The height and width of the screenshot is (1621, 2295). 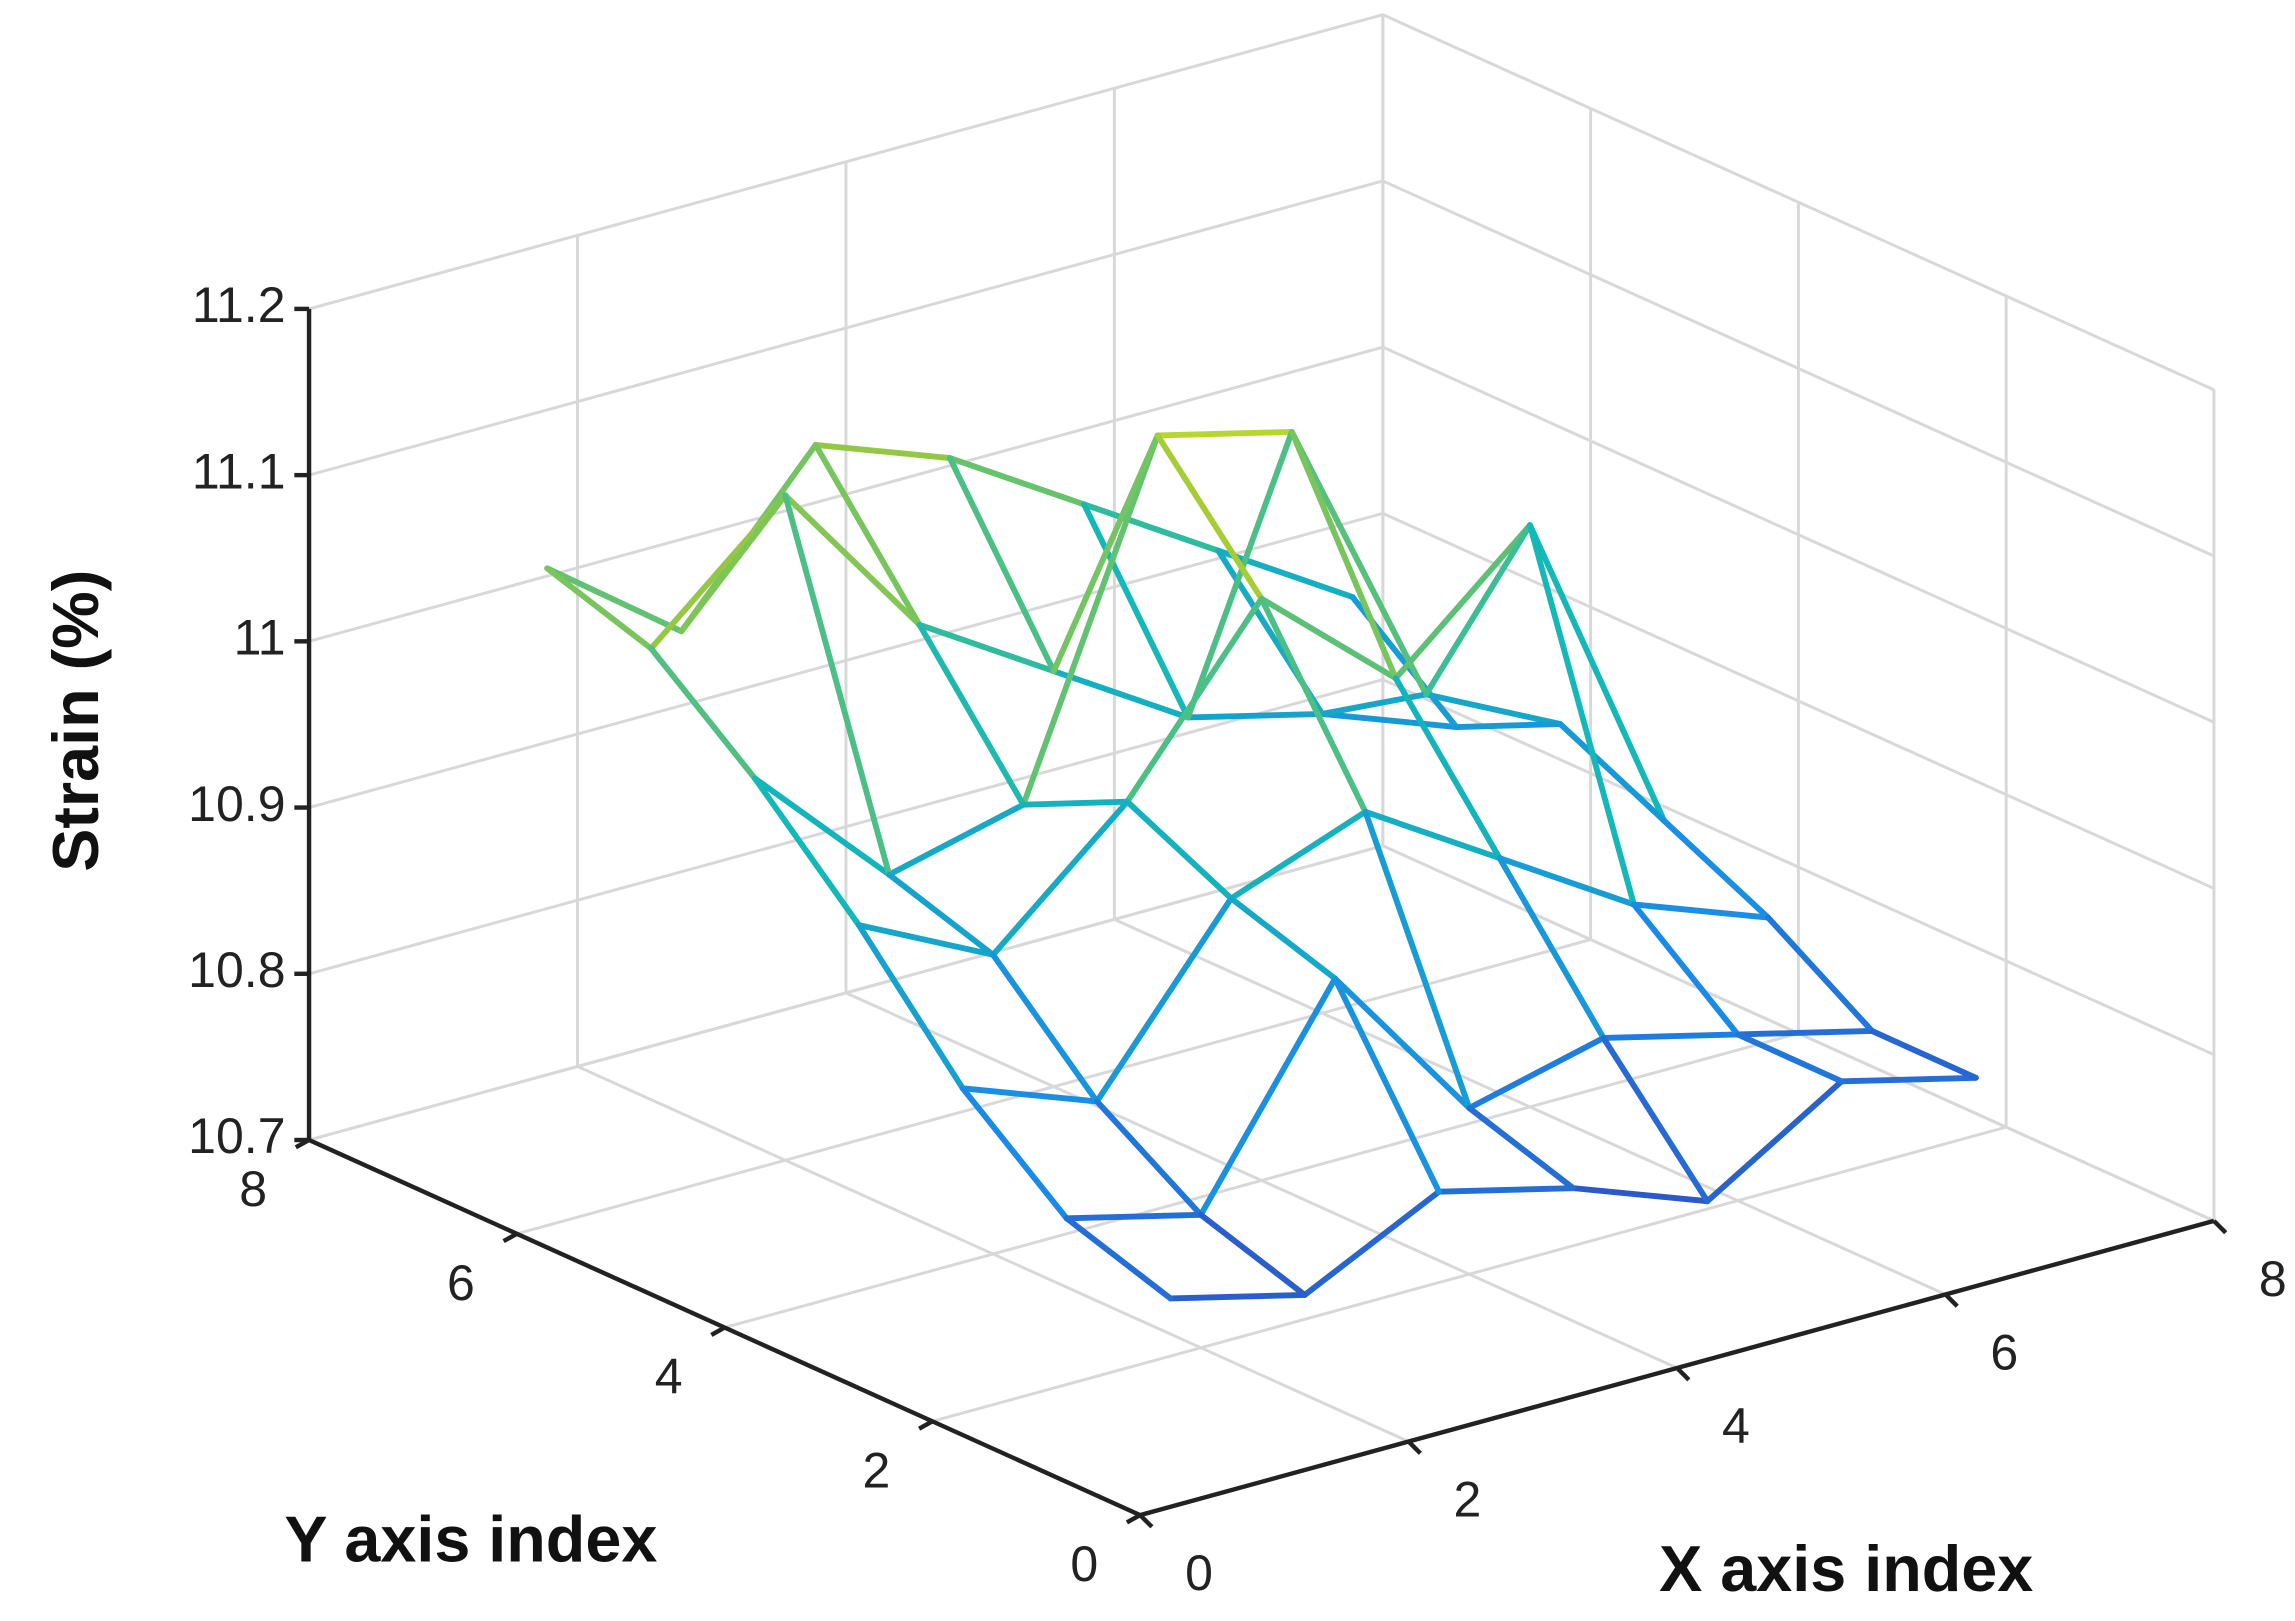 What do you see at coordinates (75, 721) in the screenshot?
I see `z-axis-label: Strain (%)` at bounding box center [75, 721].